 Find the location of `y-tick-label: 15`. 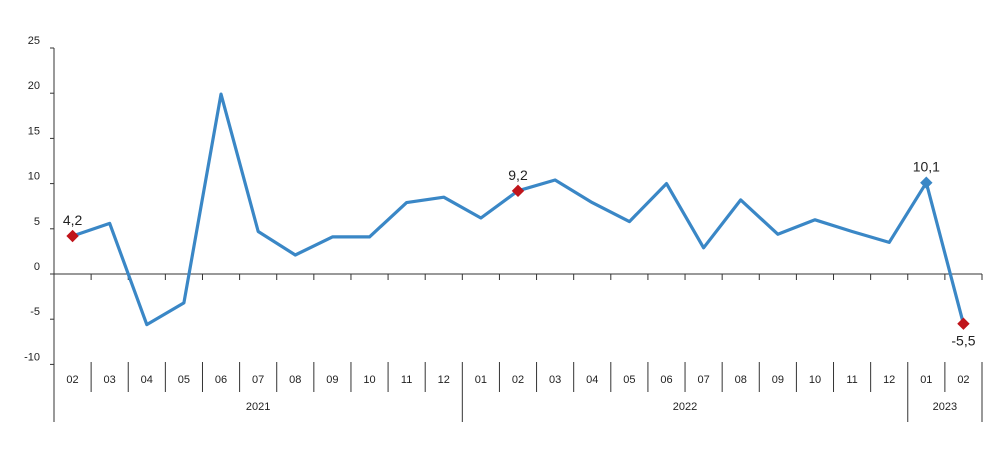

y-tick-label: 15 is located at coordinates (34, 131).